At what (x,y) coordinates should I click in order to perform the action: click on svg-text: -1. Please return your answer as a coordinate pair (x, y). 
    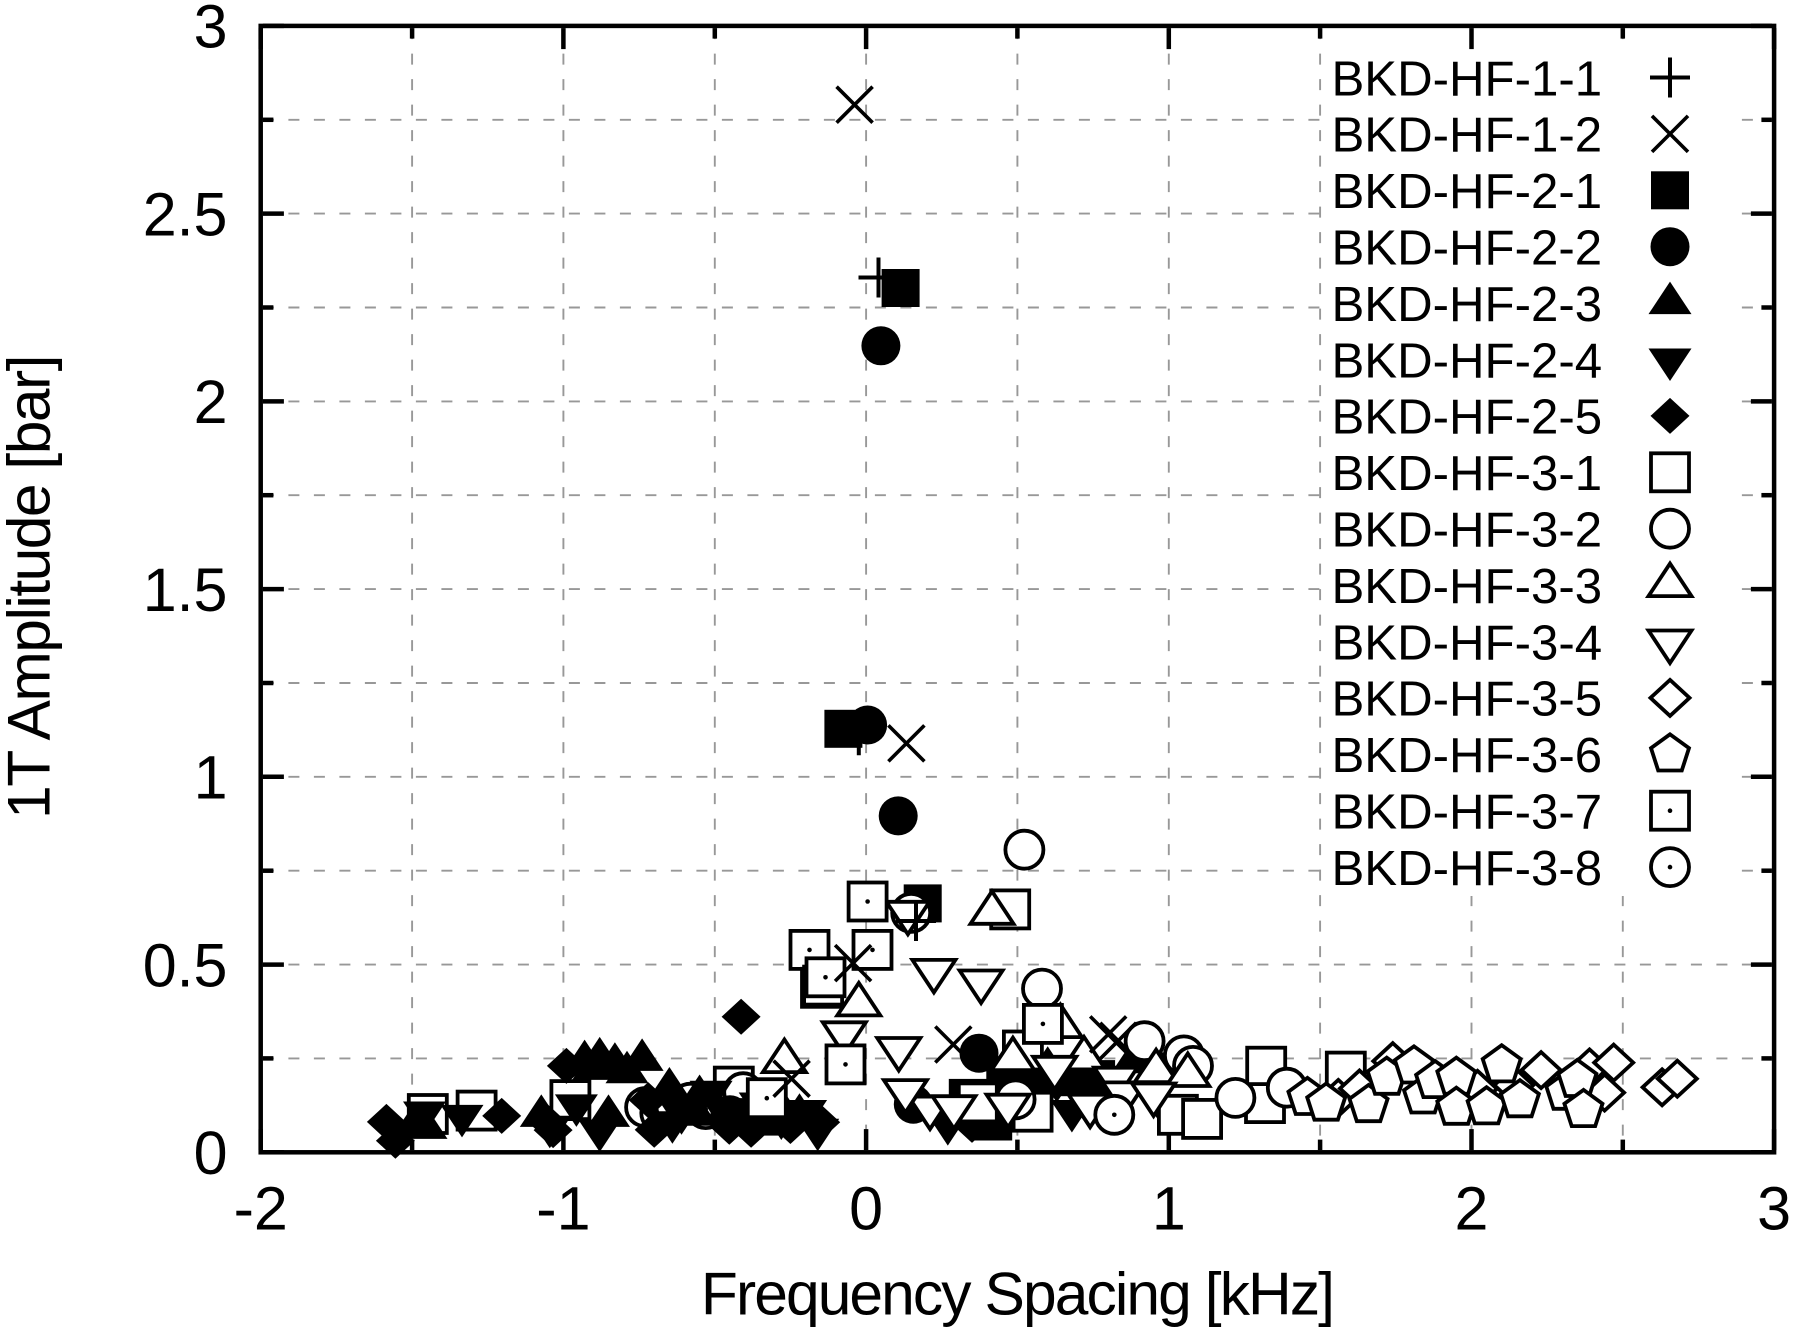
    Looking at the image, I should click on (563, 1209).